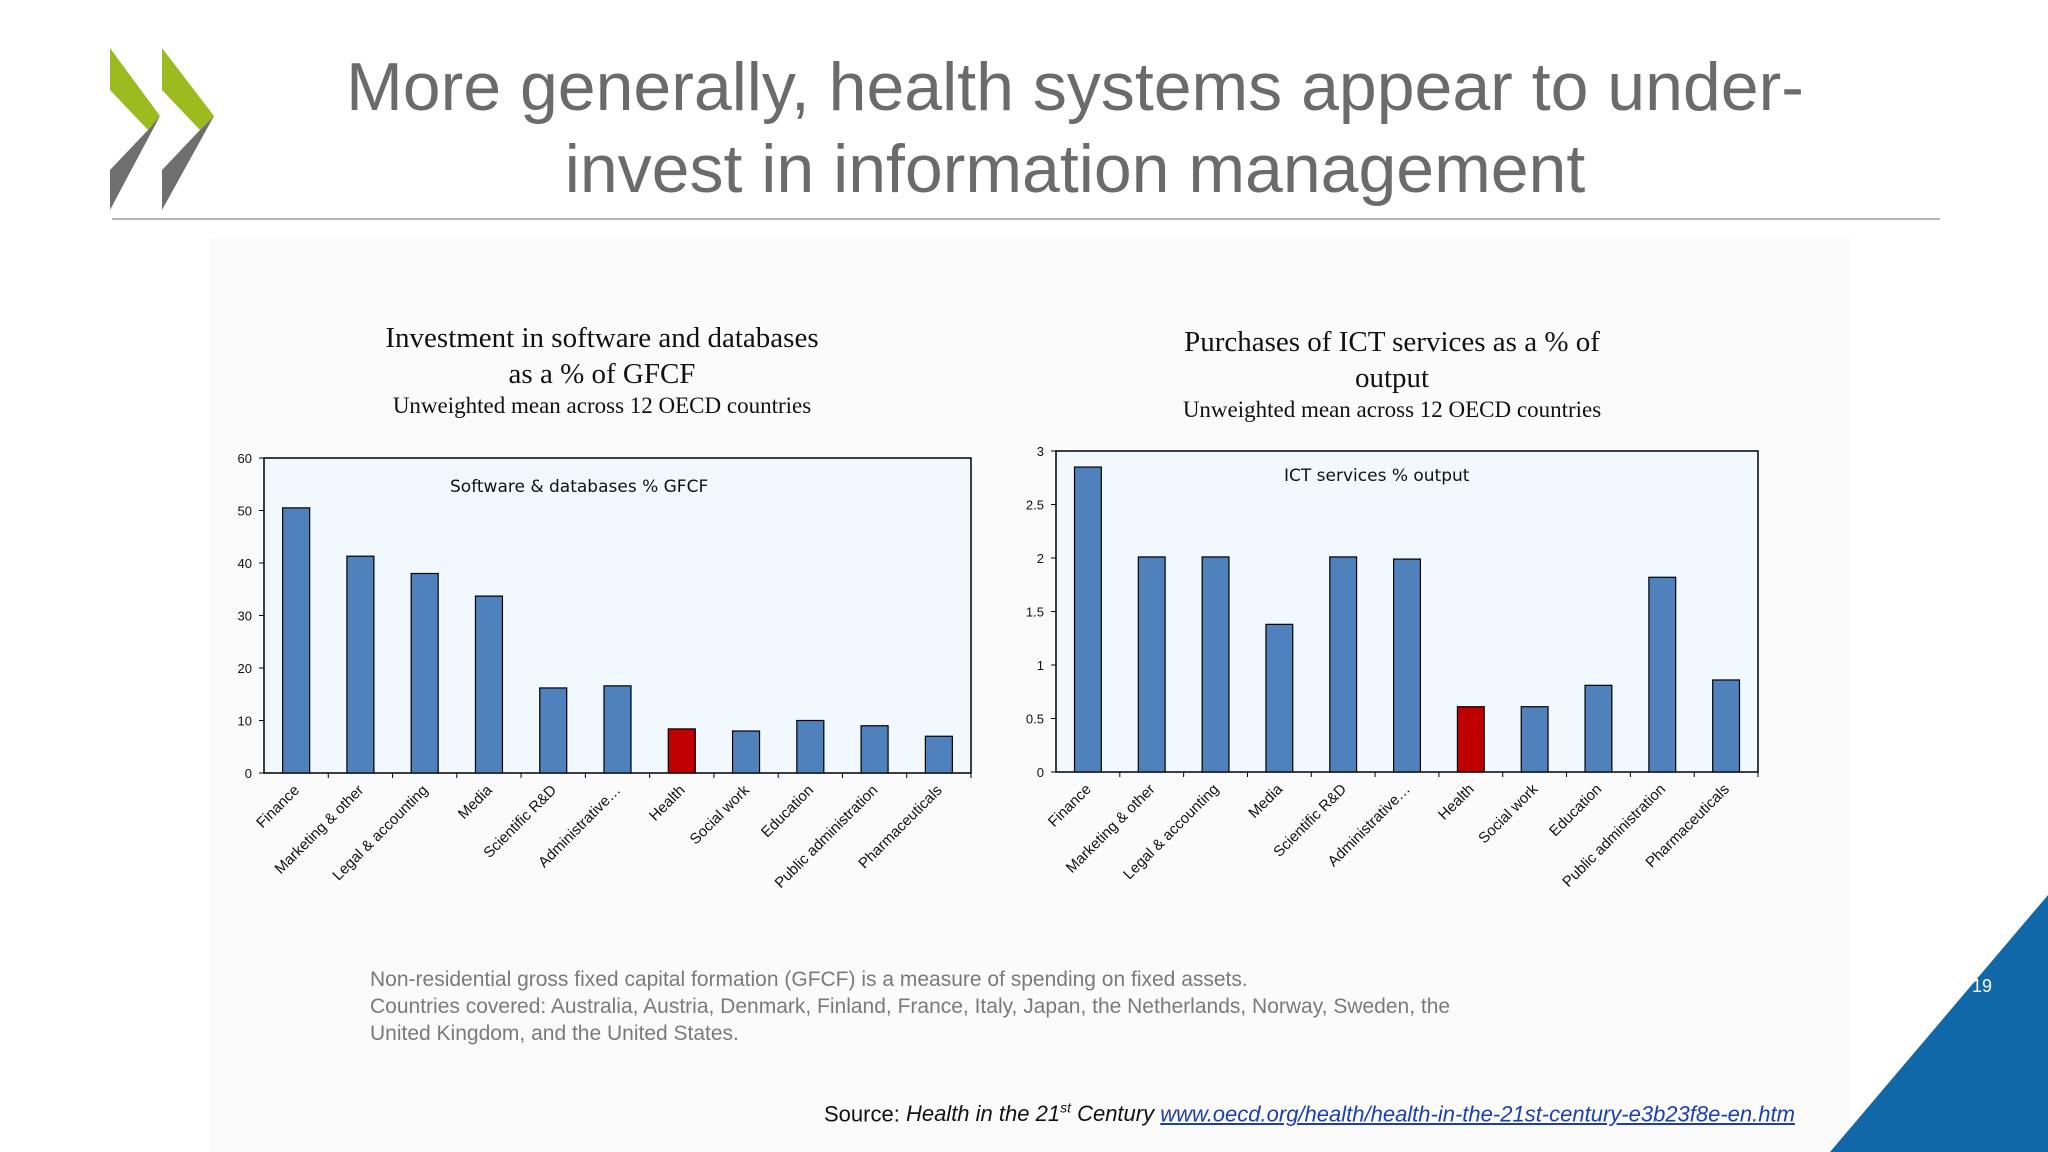 The height and width of the screenshot is (1152, 2048). Describe the element at coordinates (1035, 612) in the screenshot. I see `y-tick-label: 1.5` at that location.